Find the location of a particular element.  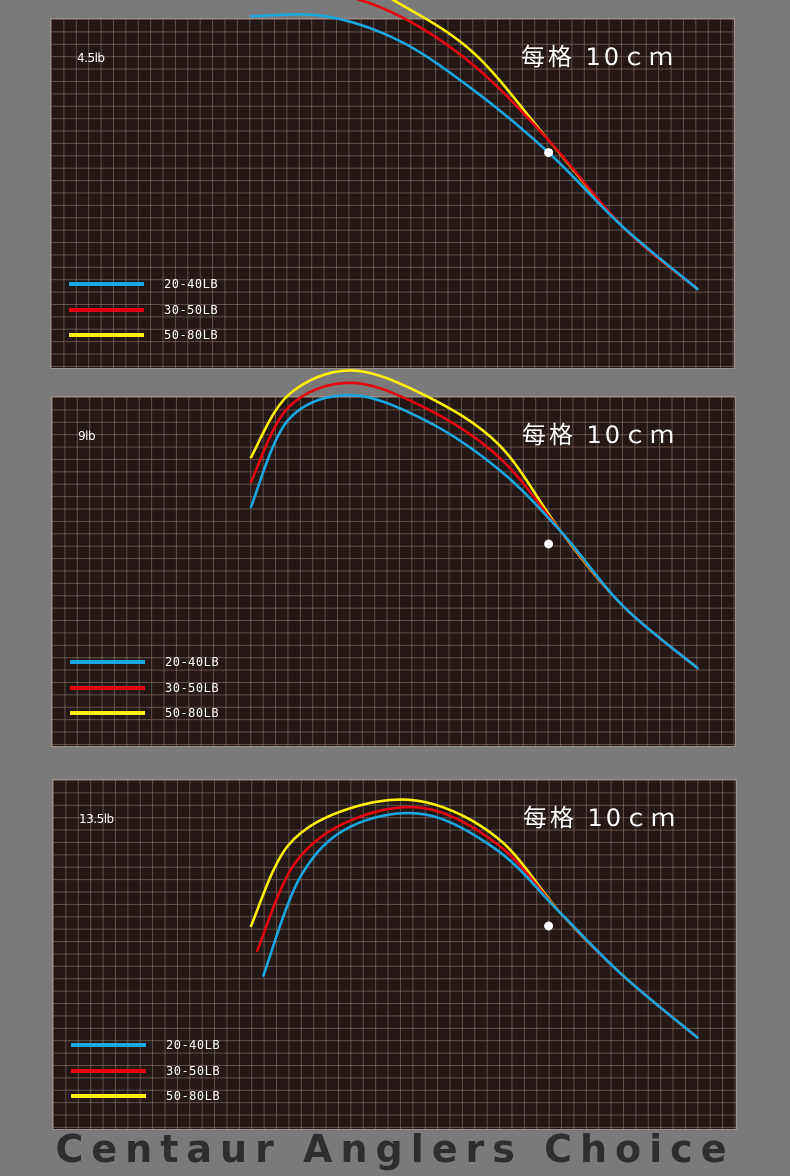

brand-watermark: Centaur Anglers Choice is located at coordinates (395, 1149).